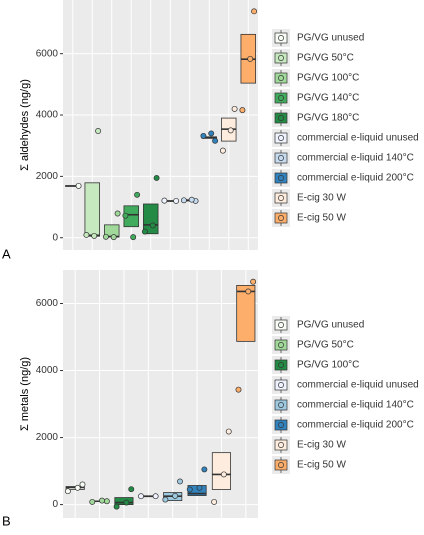 This screenshot has width=424, height=535. Describe the element at coordinates (6, 520) in the screenshot. I see `panel-label: B` at that location.